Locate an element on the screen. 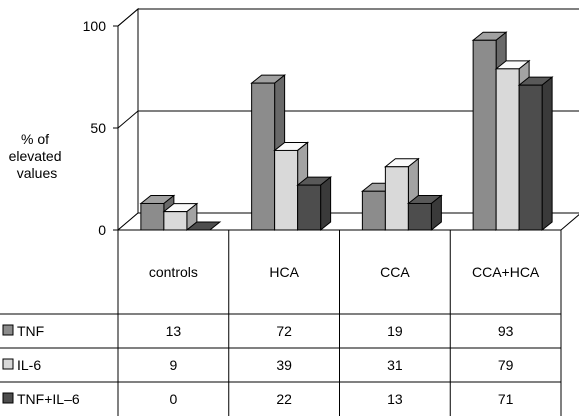  bar-controls-TNF is located at coordinates (157, 213).